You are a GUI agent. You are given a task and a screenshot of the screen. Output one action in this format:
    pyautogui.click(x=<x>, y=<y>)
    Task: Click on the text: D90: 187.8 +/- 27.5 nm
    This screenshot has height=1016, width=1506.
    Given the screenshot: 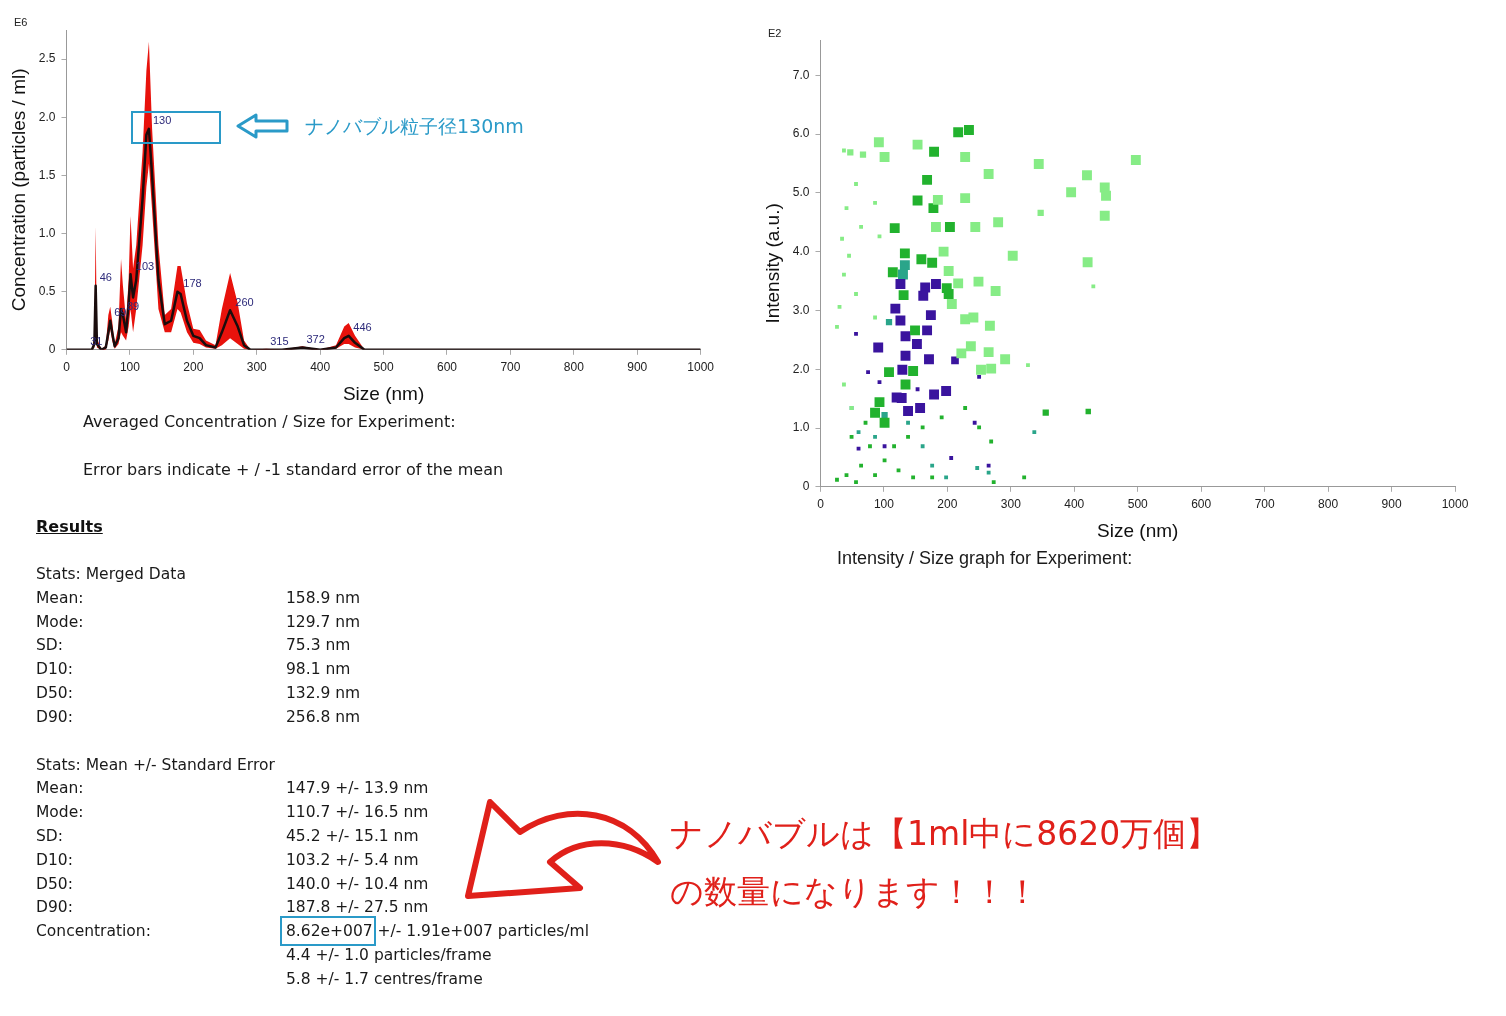 What is the action you would take?
    pyautogui.click(x=232, y=907)
    